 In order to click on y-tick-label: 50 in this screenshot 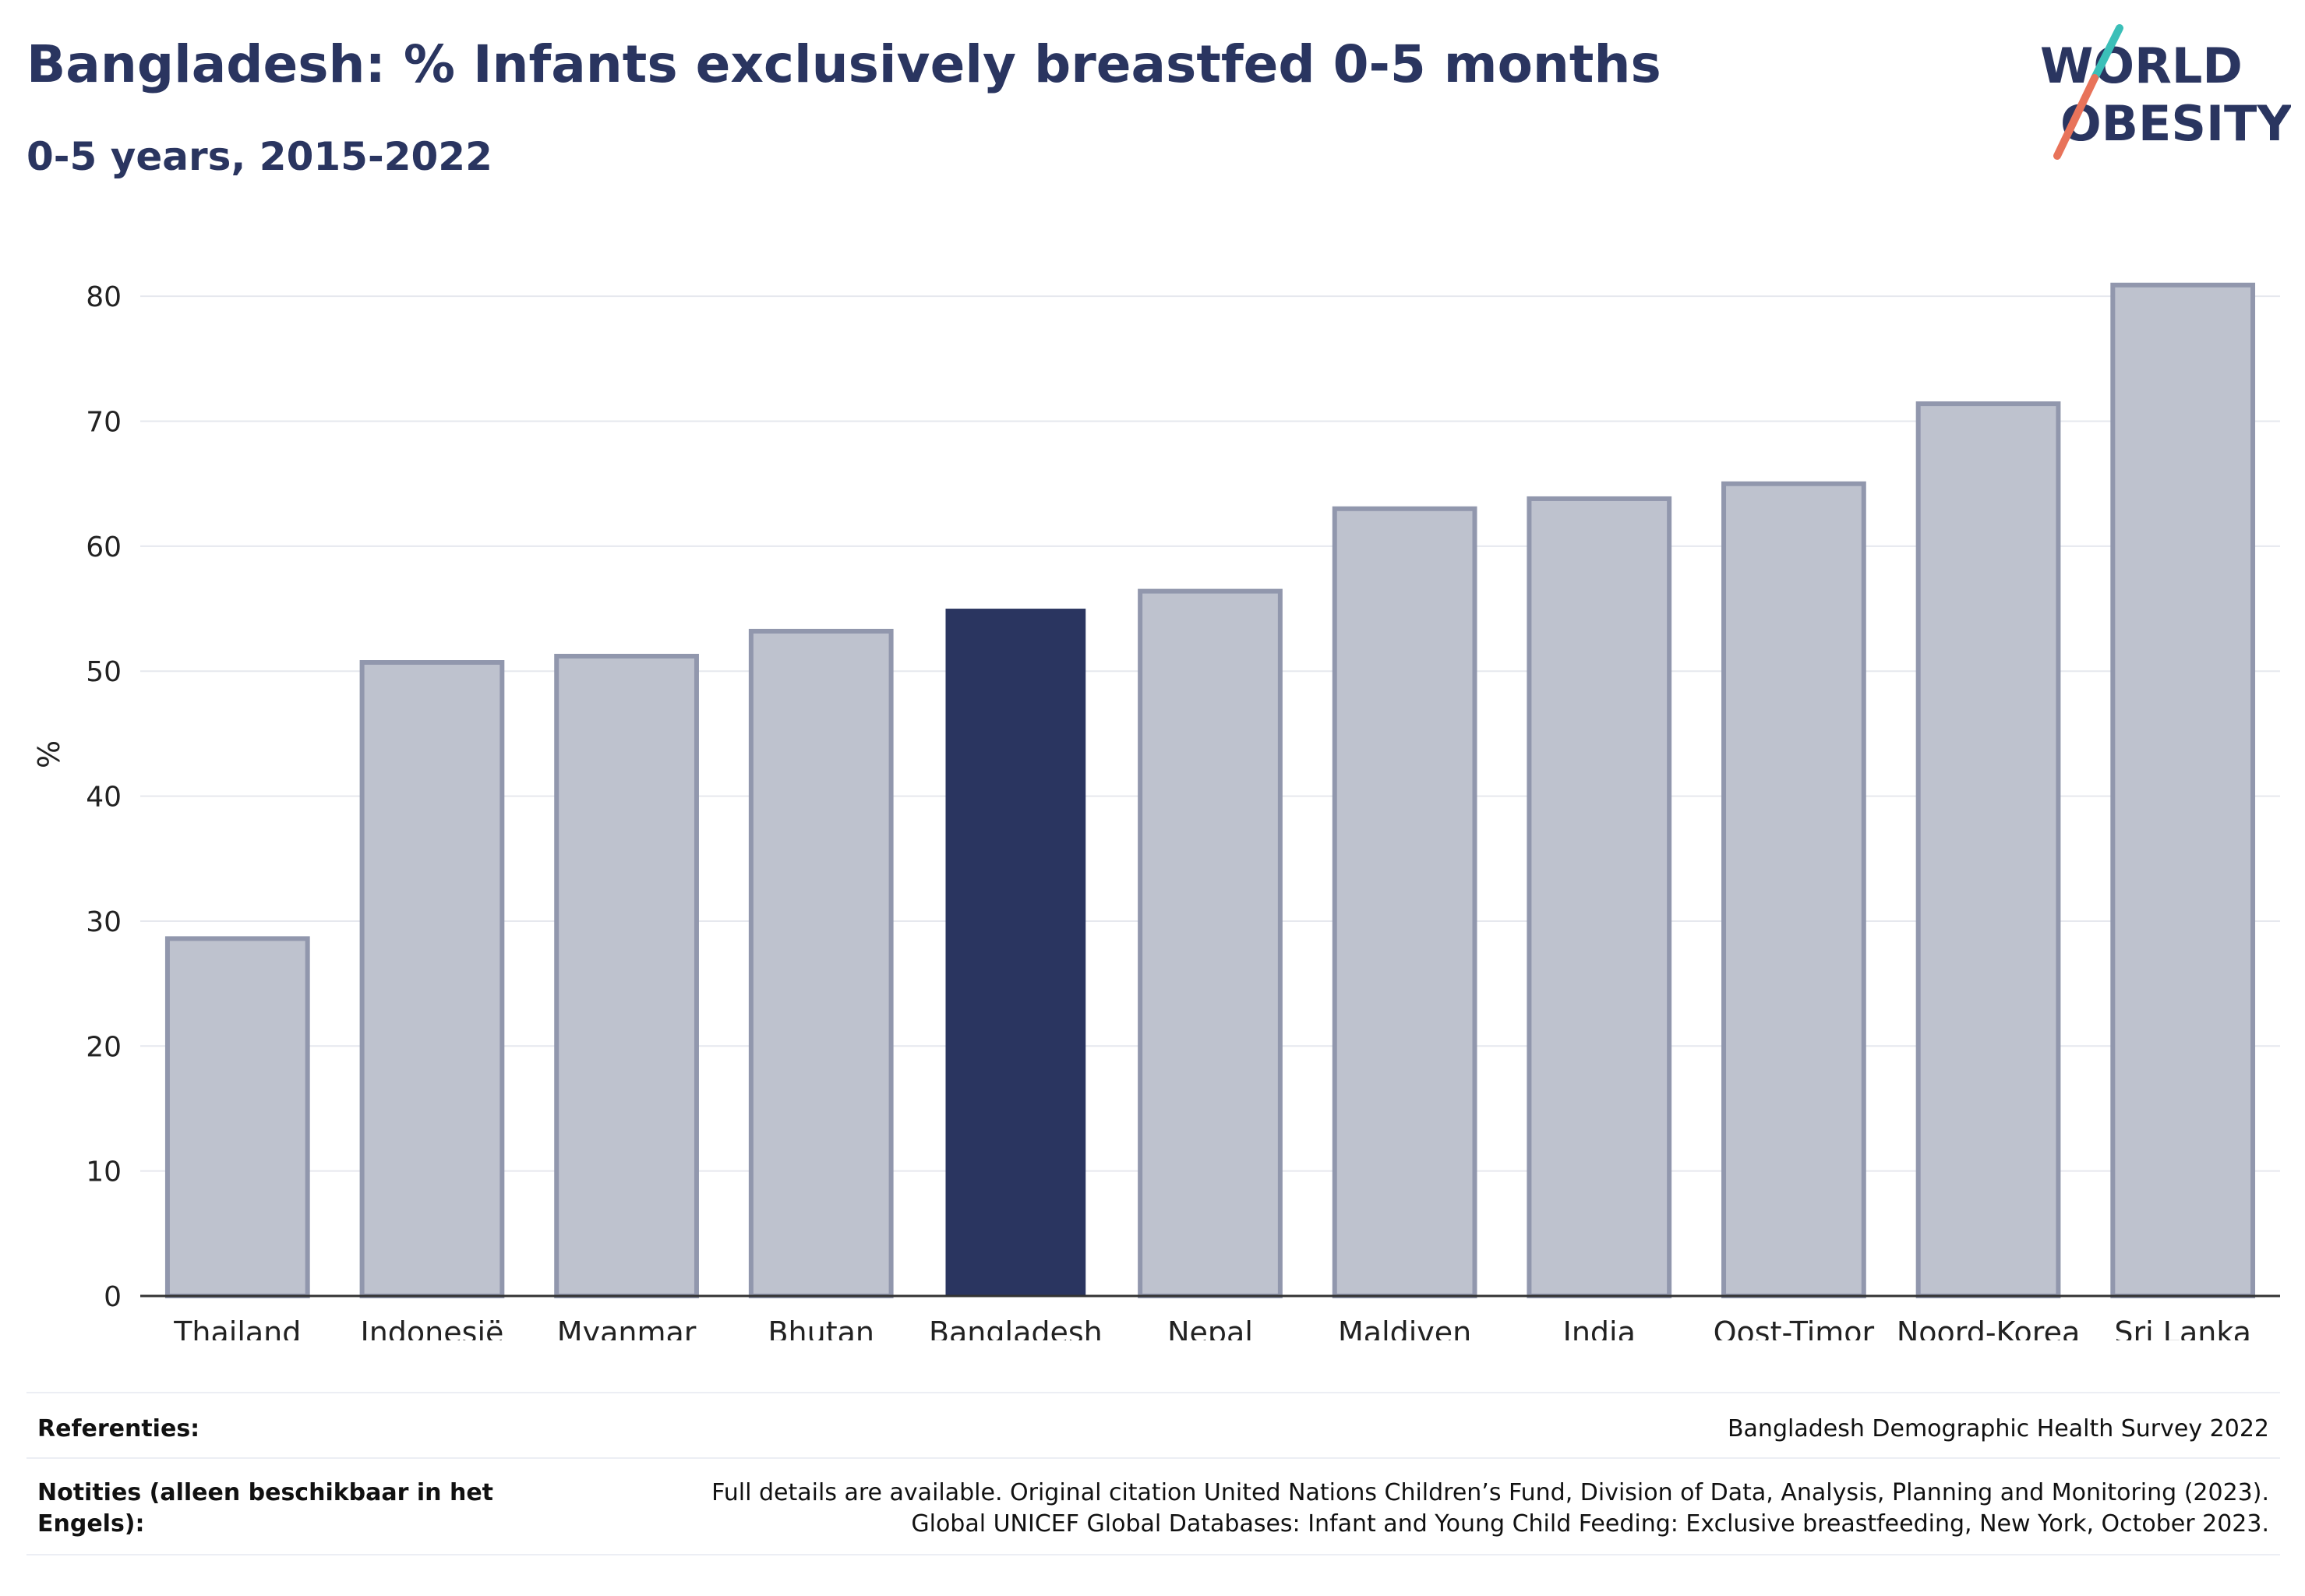, I will do `click(104, 672)`.